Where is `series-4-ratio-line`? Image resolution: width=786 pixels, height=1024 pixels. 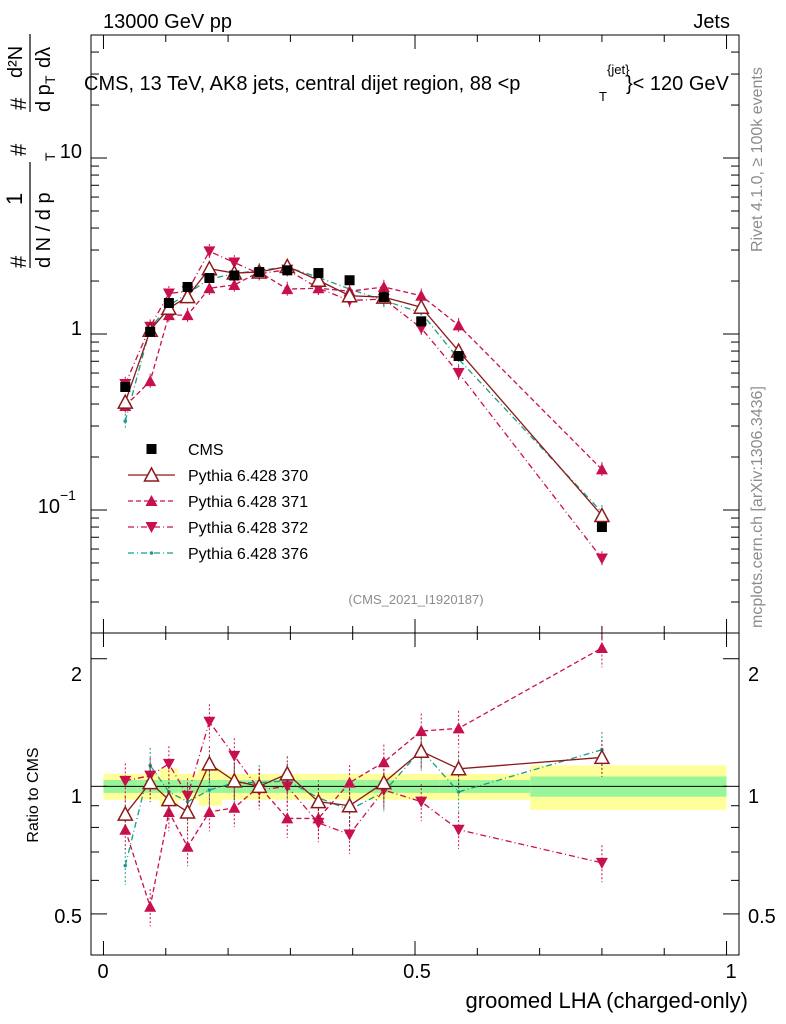
series-4-ratio-line is located at coordinates (363, 807).